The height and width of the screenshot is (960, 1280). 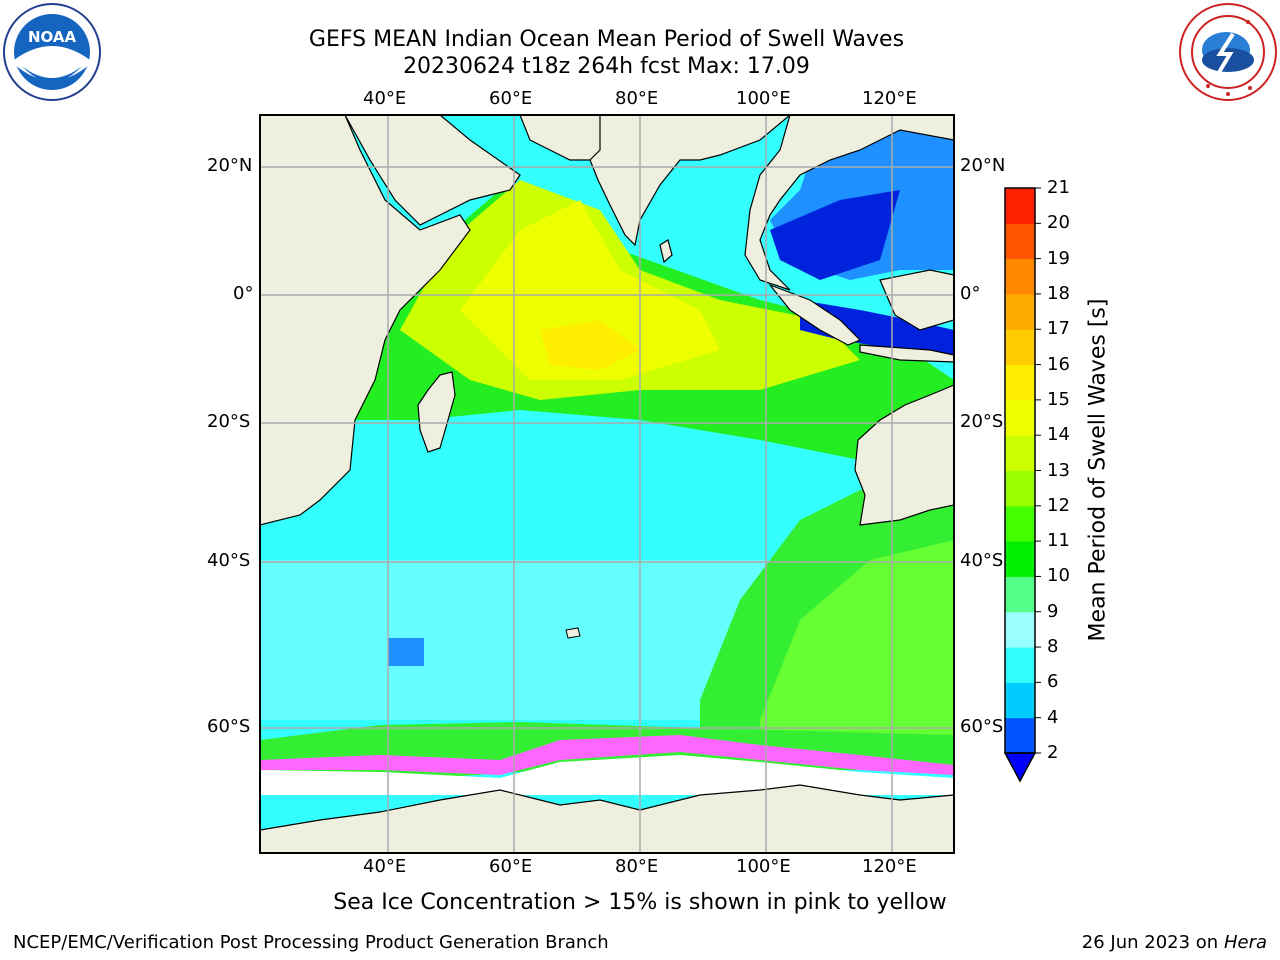 I want to click on land-madagascar, so click(x=436, y=412).